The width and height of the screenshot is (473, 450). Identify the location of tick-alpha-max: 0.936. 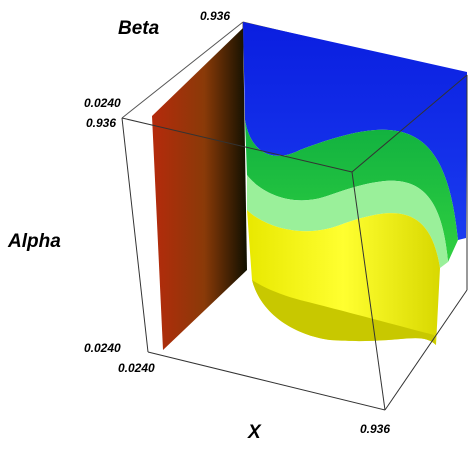
(101, 123).